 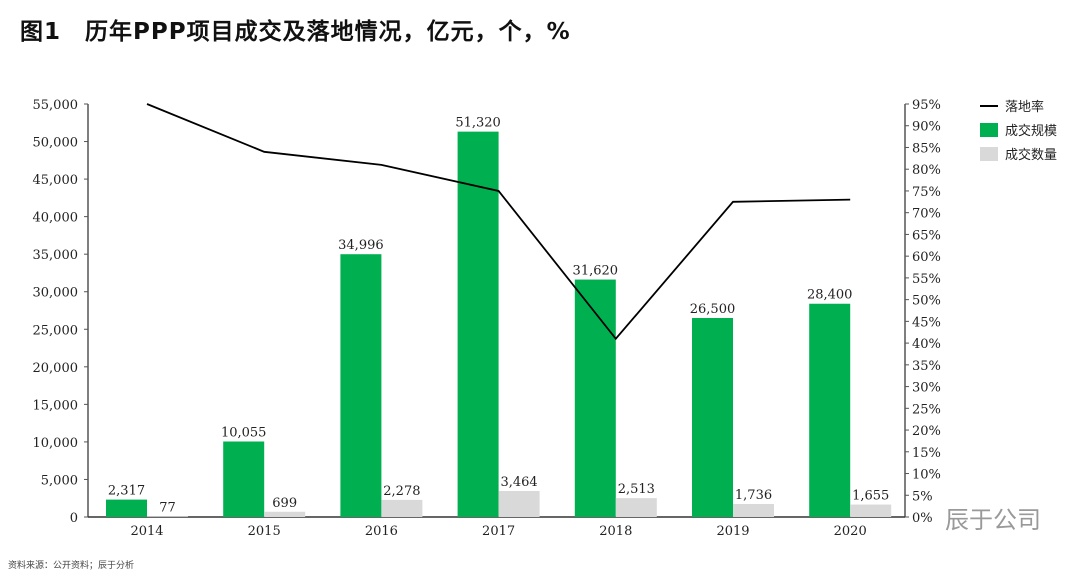 What do you see at coordinates (1031, 155) in the screenshot?
I see `legend-label: 成交数量` at bounding box center [1031, 155].